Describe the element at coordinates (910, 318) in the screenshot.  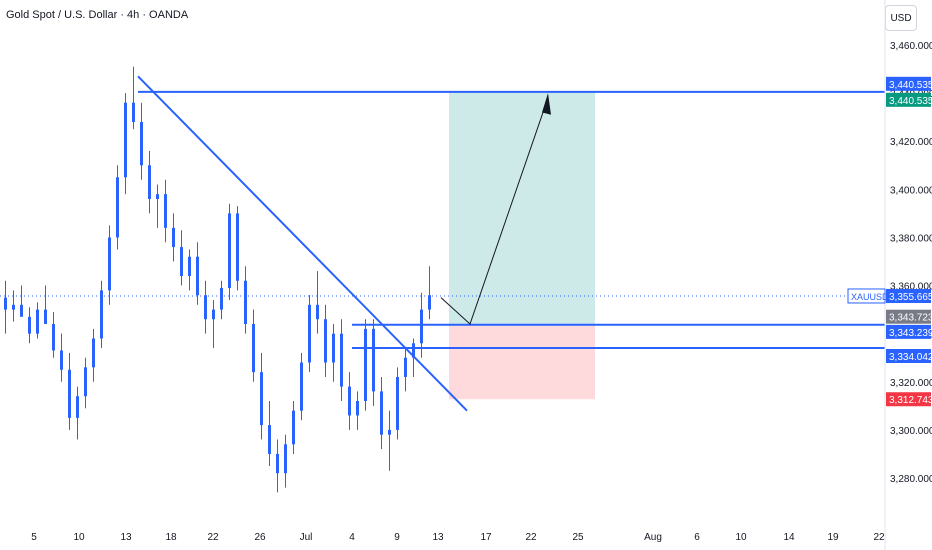
I see `price-axis-tag-label: 3,343.723` at that location.